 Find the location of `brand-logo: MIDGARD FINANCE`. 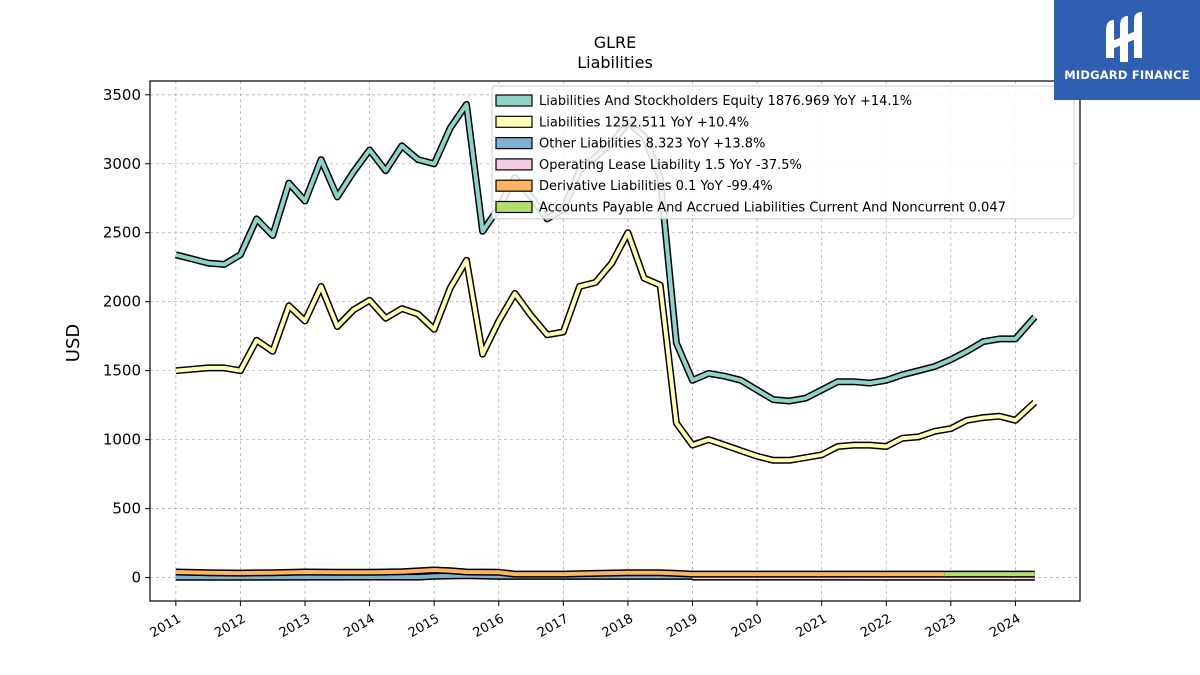

brand-logo: MIDGARD FINANCE is located at coordinates (1127, 50).